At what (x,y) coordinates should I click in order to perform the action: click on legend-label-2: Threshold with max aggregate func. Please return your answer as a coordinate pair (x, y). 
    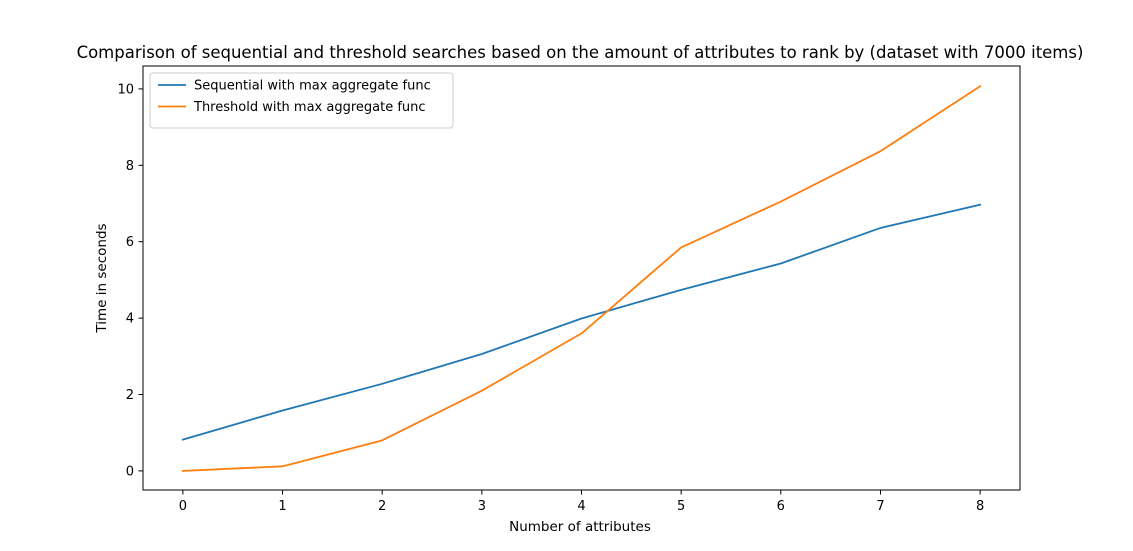
    Looking at the image, I should click on (309, 107).